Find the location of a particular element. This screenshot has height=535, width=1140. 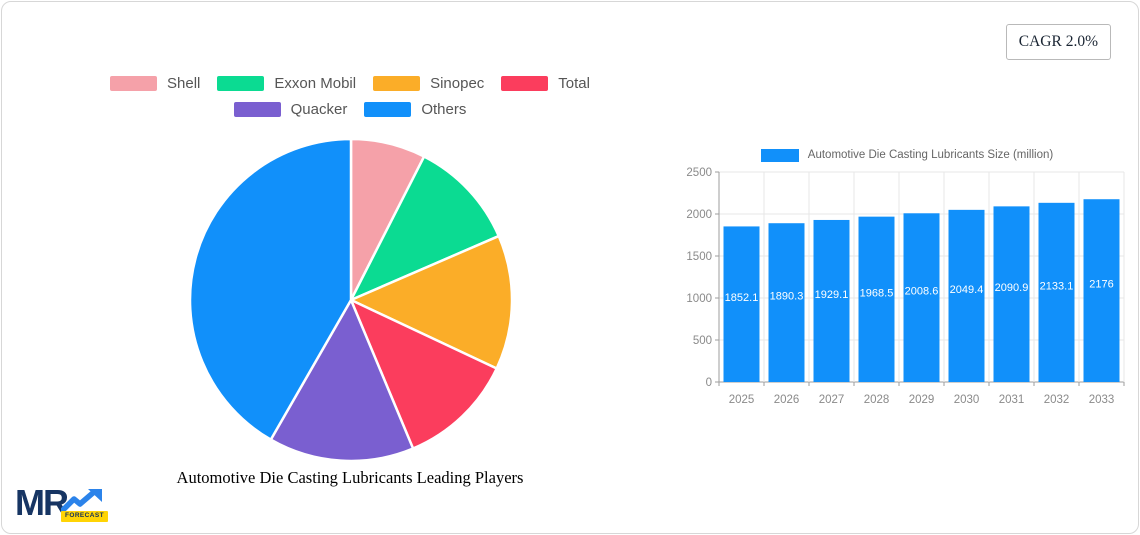

brand-logo: MR FORECAST is located at coordinates (65, 504).